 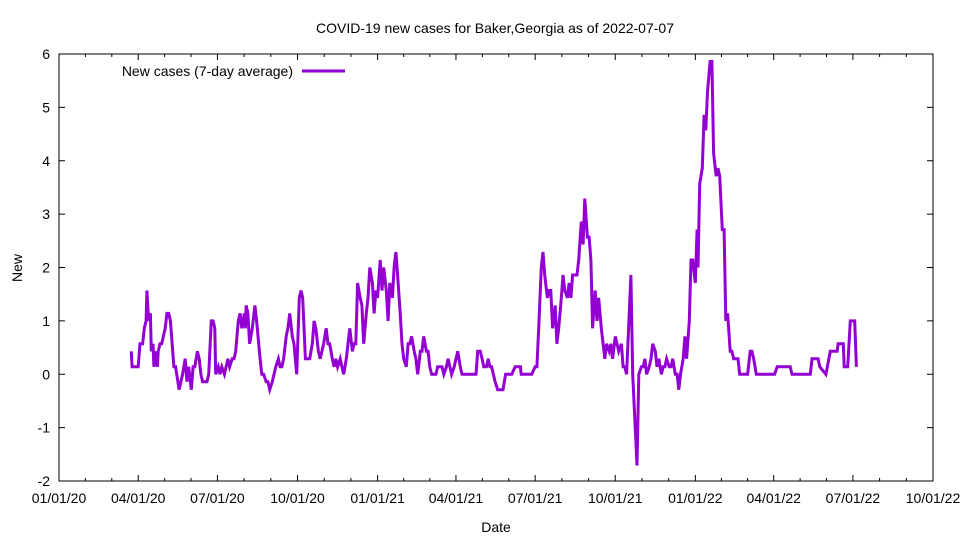 I want to click on x-tick-label: 04/01/22, so click(x=773, y=498).